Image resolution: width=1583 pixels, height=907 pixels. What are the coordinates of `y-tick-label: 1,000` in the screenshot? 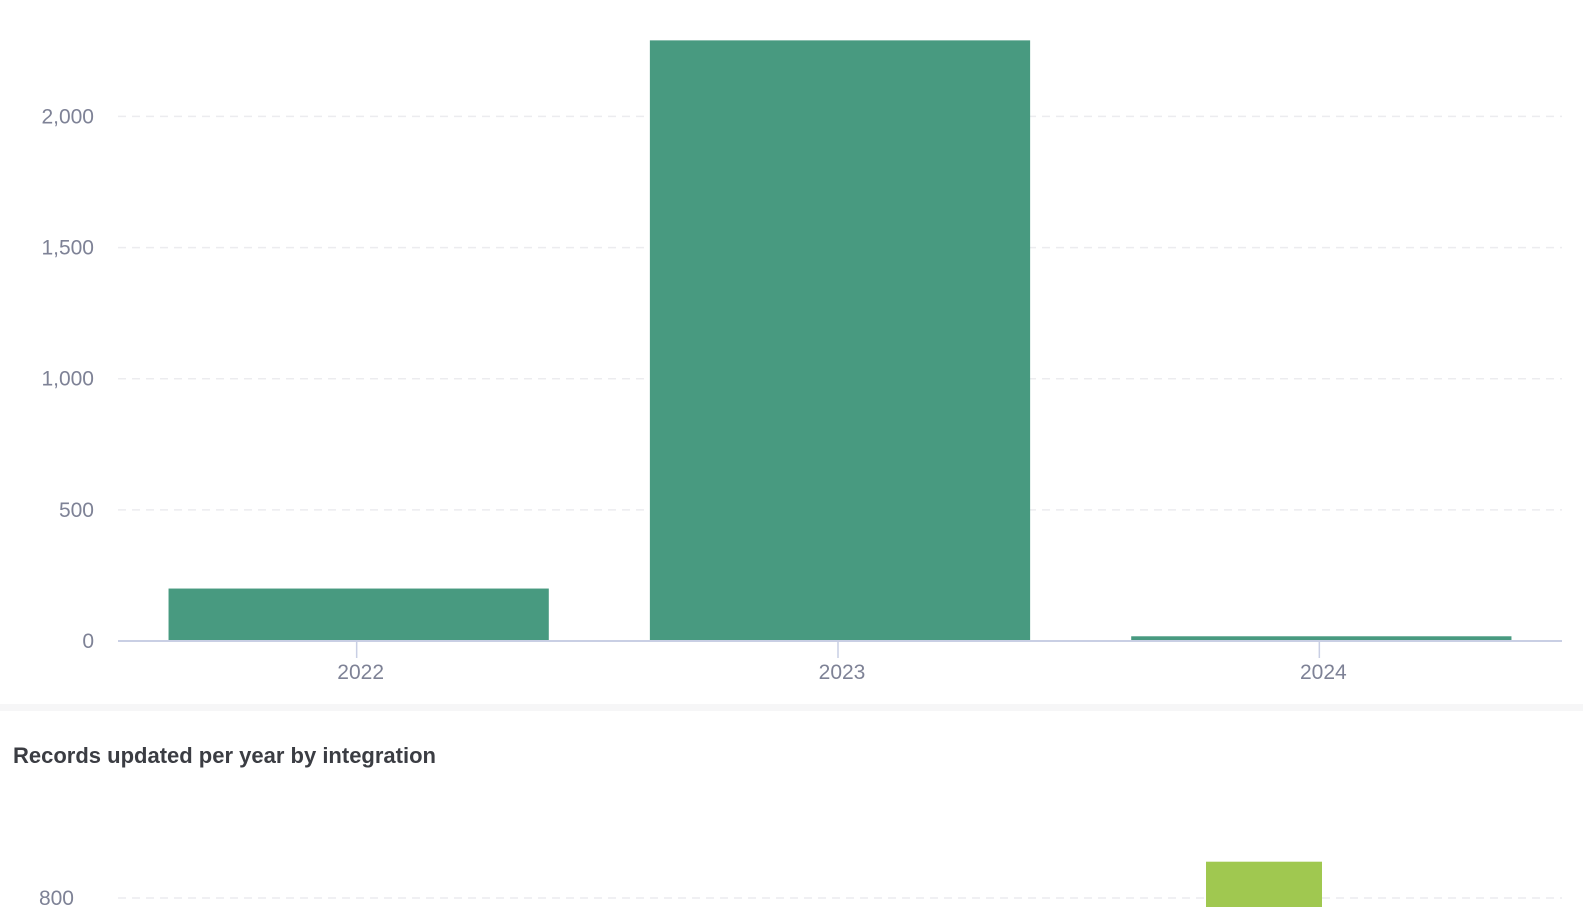 It's located at (67, 379).